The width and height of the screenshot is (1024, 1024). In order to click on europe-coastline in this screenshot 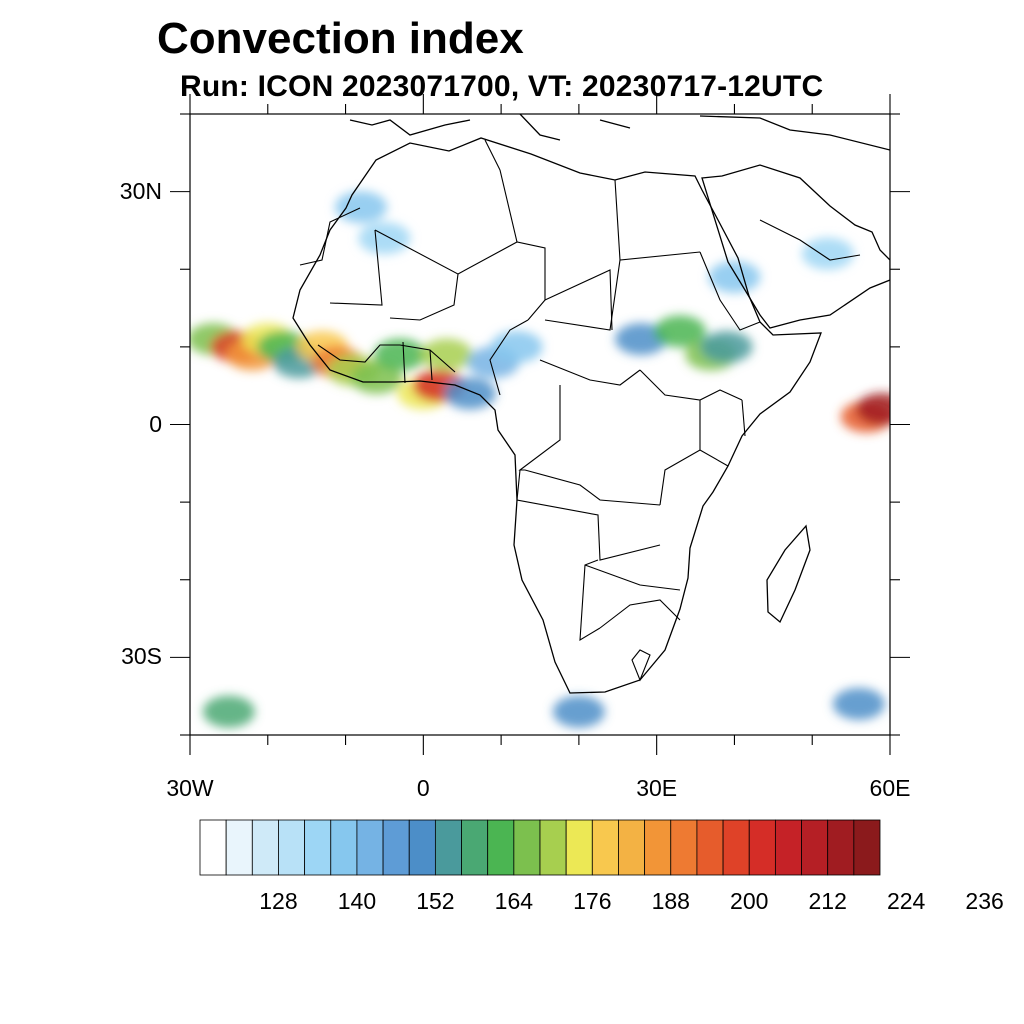, I will do `click(619, 132)`.